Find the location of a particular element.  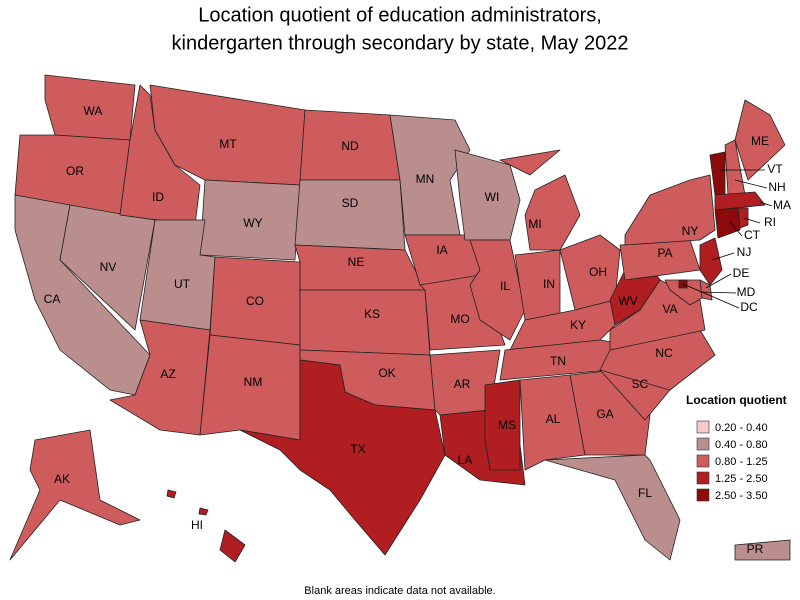

state-label: RI is located at coordinates (770, 222).